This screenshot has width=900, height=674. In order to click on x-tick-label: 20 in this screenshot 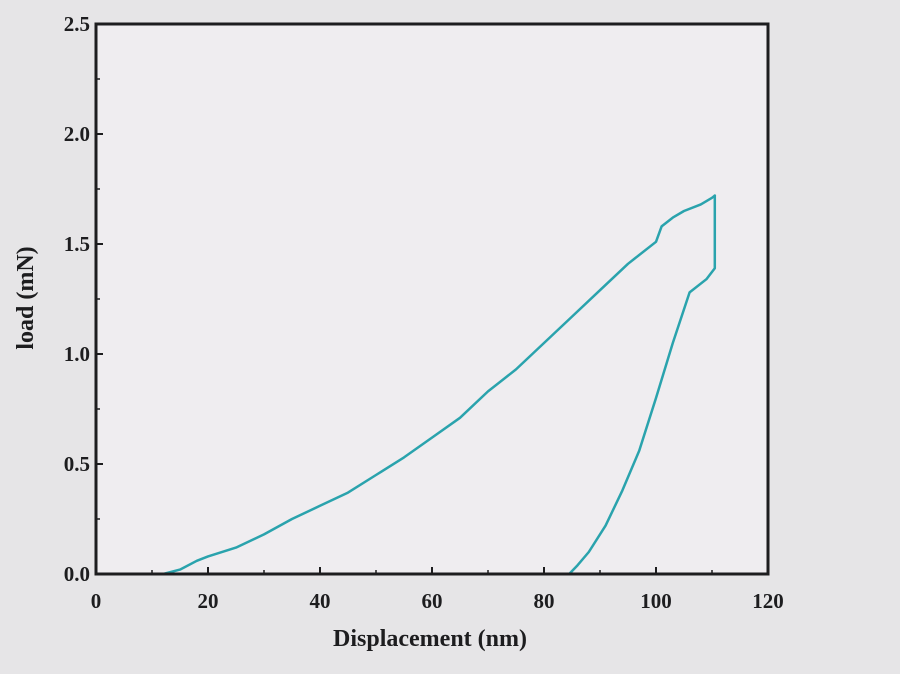, I will do `click(208, 601)`.